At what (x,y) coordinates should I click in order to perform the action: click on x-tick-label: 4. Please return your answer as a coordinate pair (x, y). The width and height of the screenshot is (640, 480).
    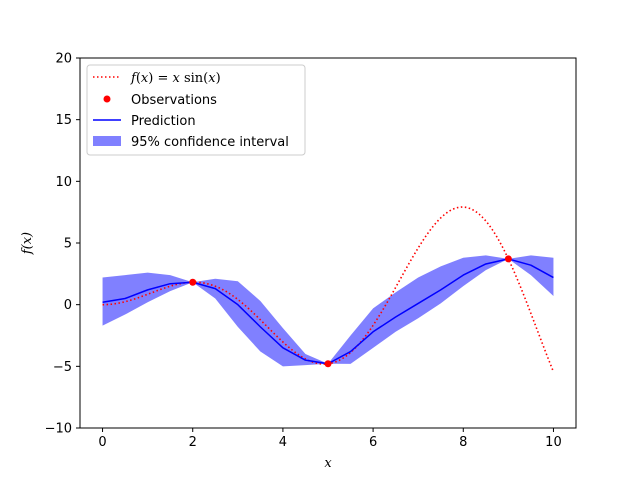
    Looking at the image, I should click on (283, 442).